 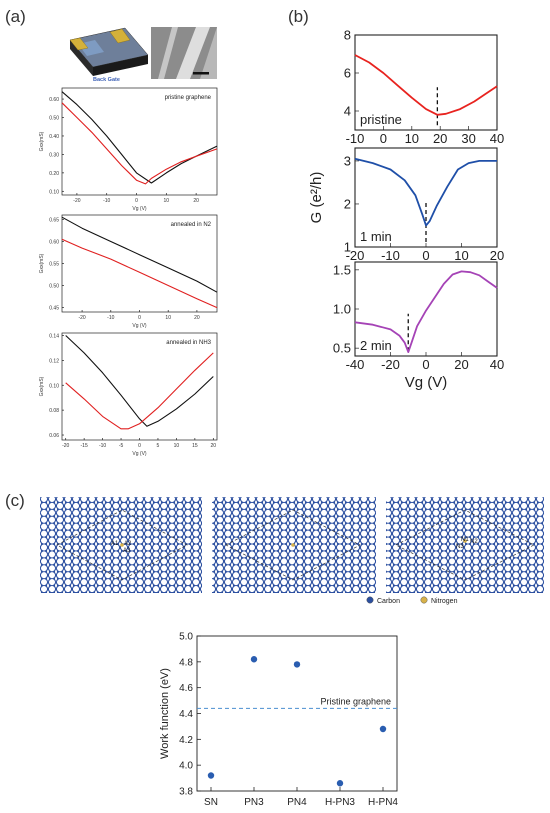 What do you see at coordinates (188, 98) in the screenshot?
I see `chart-annotation: pristine graphene` at bounding box center [188, 98].